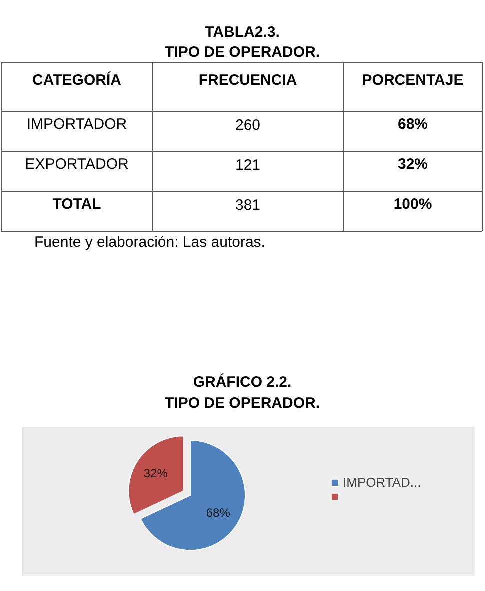  I want to click on text: 260, so click(248, 125).